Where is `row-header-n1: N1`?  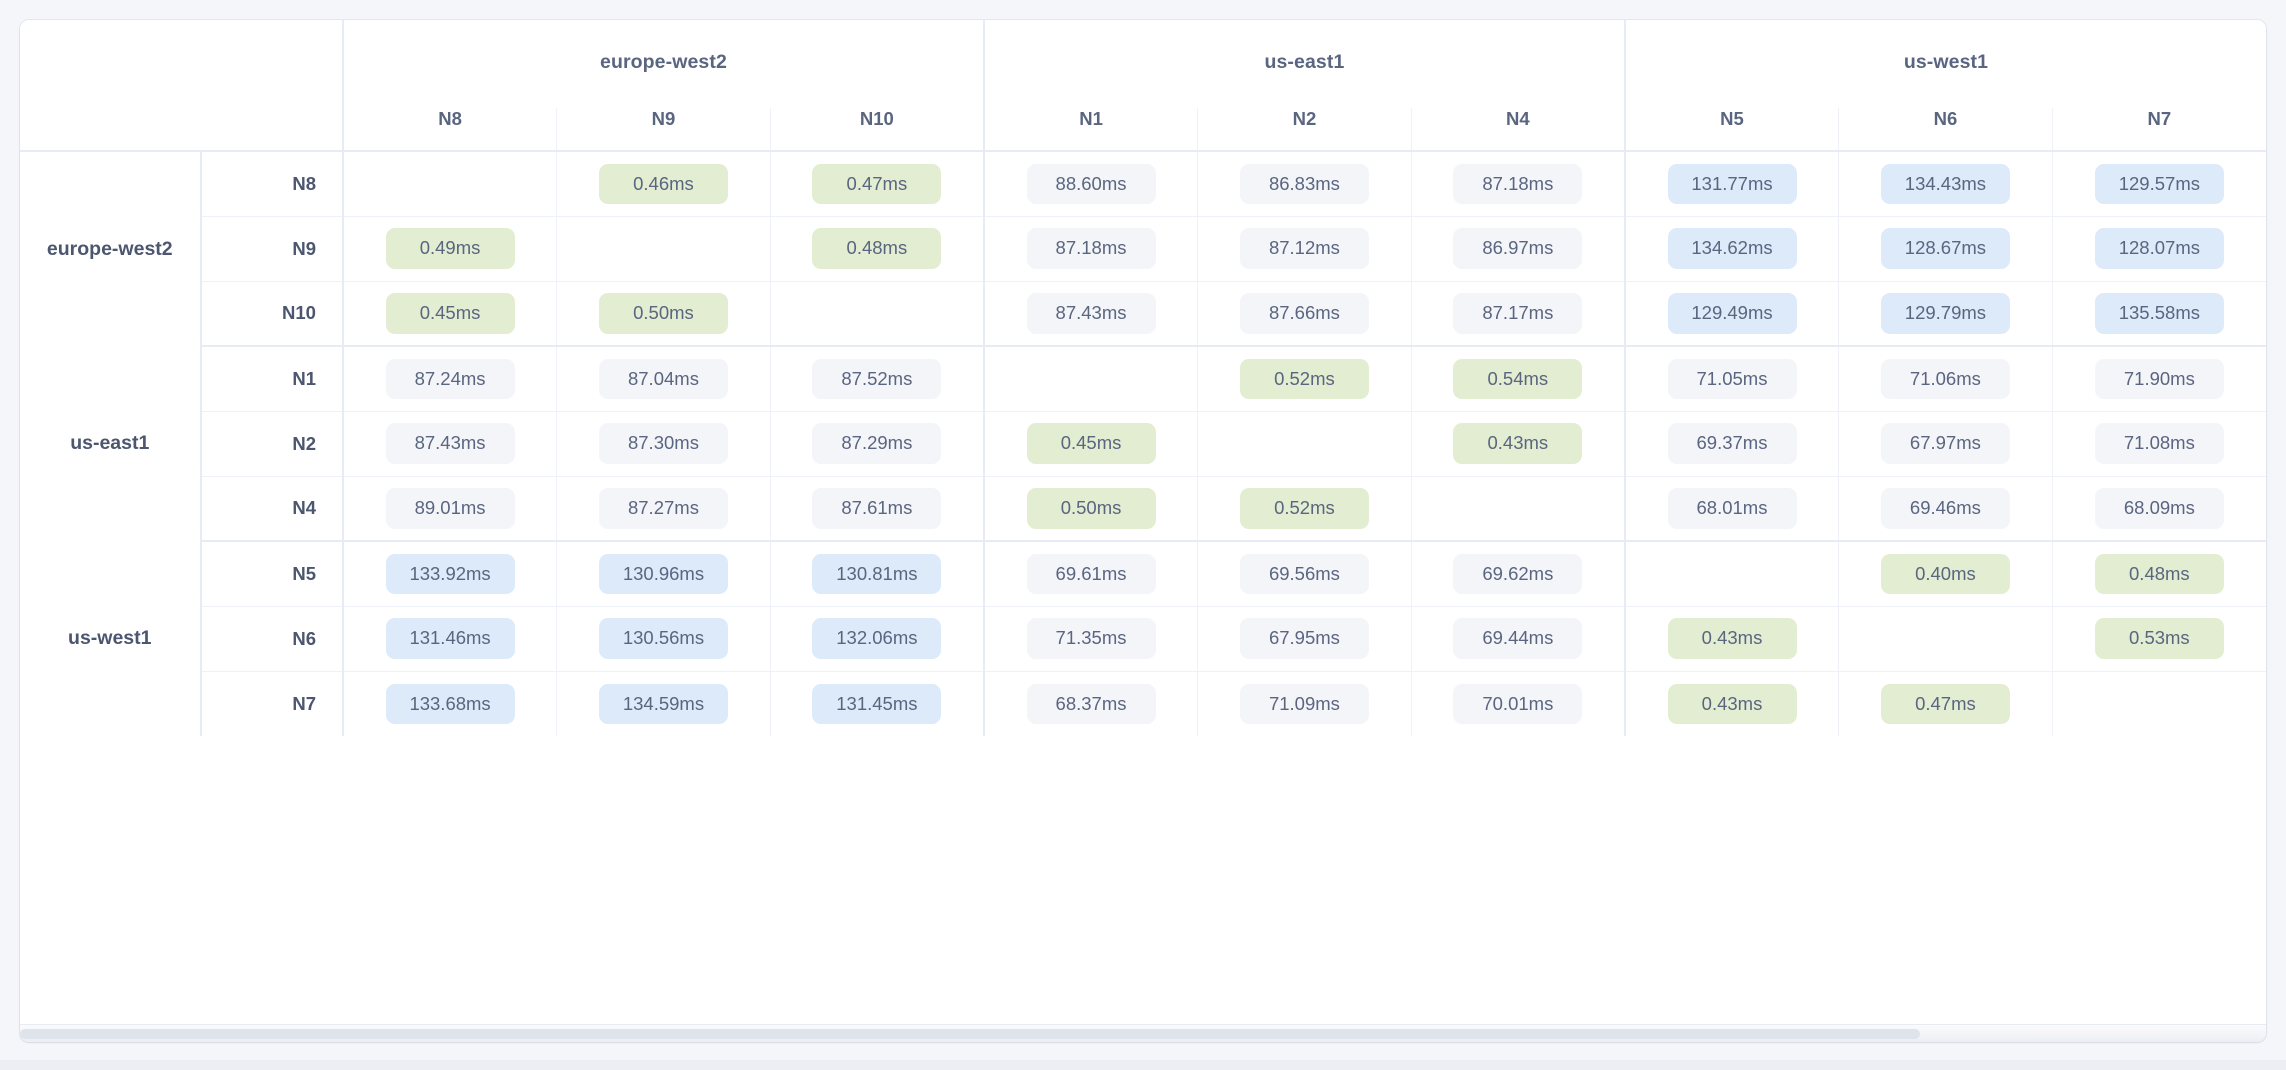
row-header-n1: N1 is located at coordinates (272, 379).